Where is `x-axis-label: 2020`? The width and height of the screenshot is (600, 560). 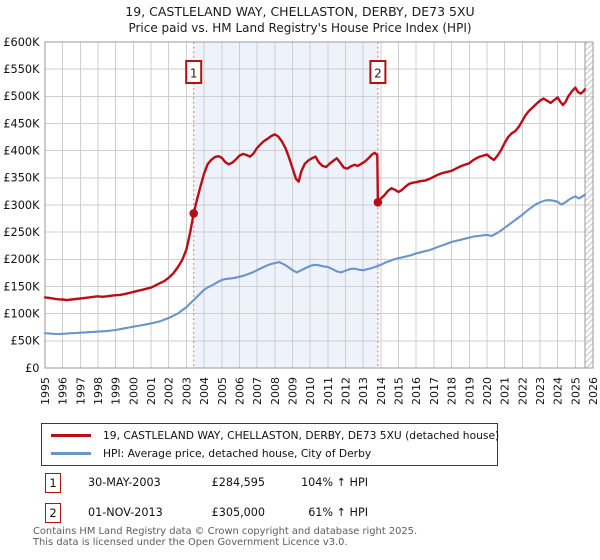 x-axis-label: 2020 is located at coordinates (487, 391).